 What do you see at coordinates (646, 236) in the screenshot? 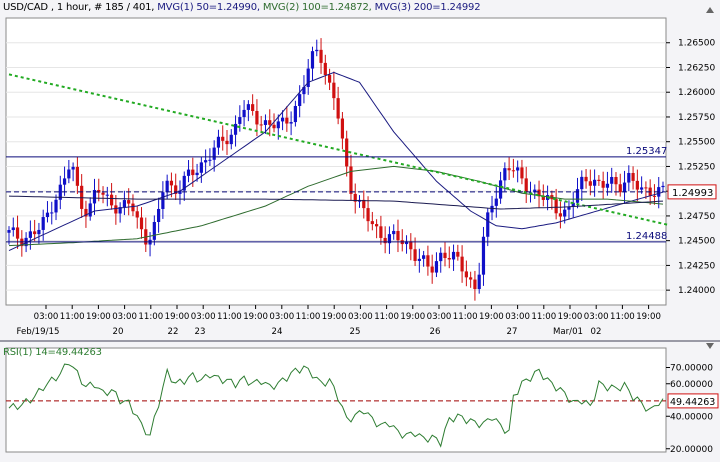
I see `line-value-label: 1.24488` at bounding box center [646, 236].